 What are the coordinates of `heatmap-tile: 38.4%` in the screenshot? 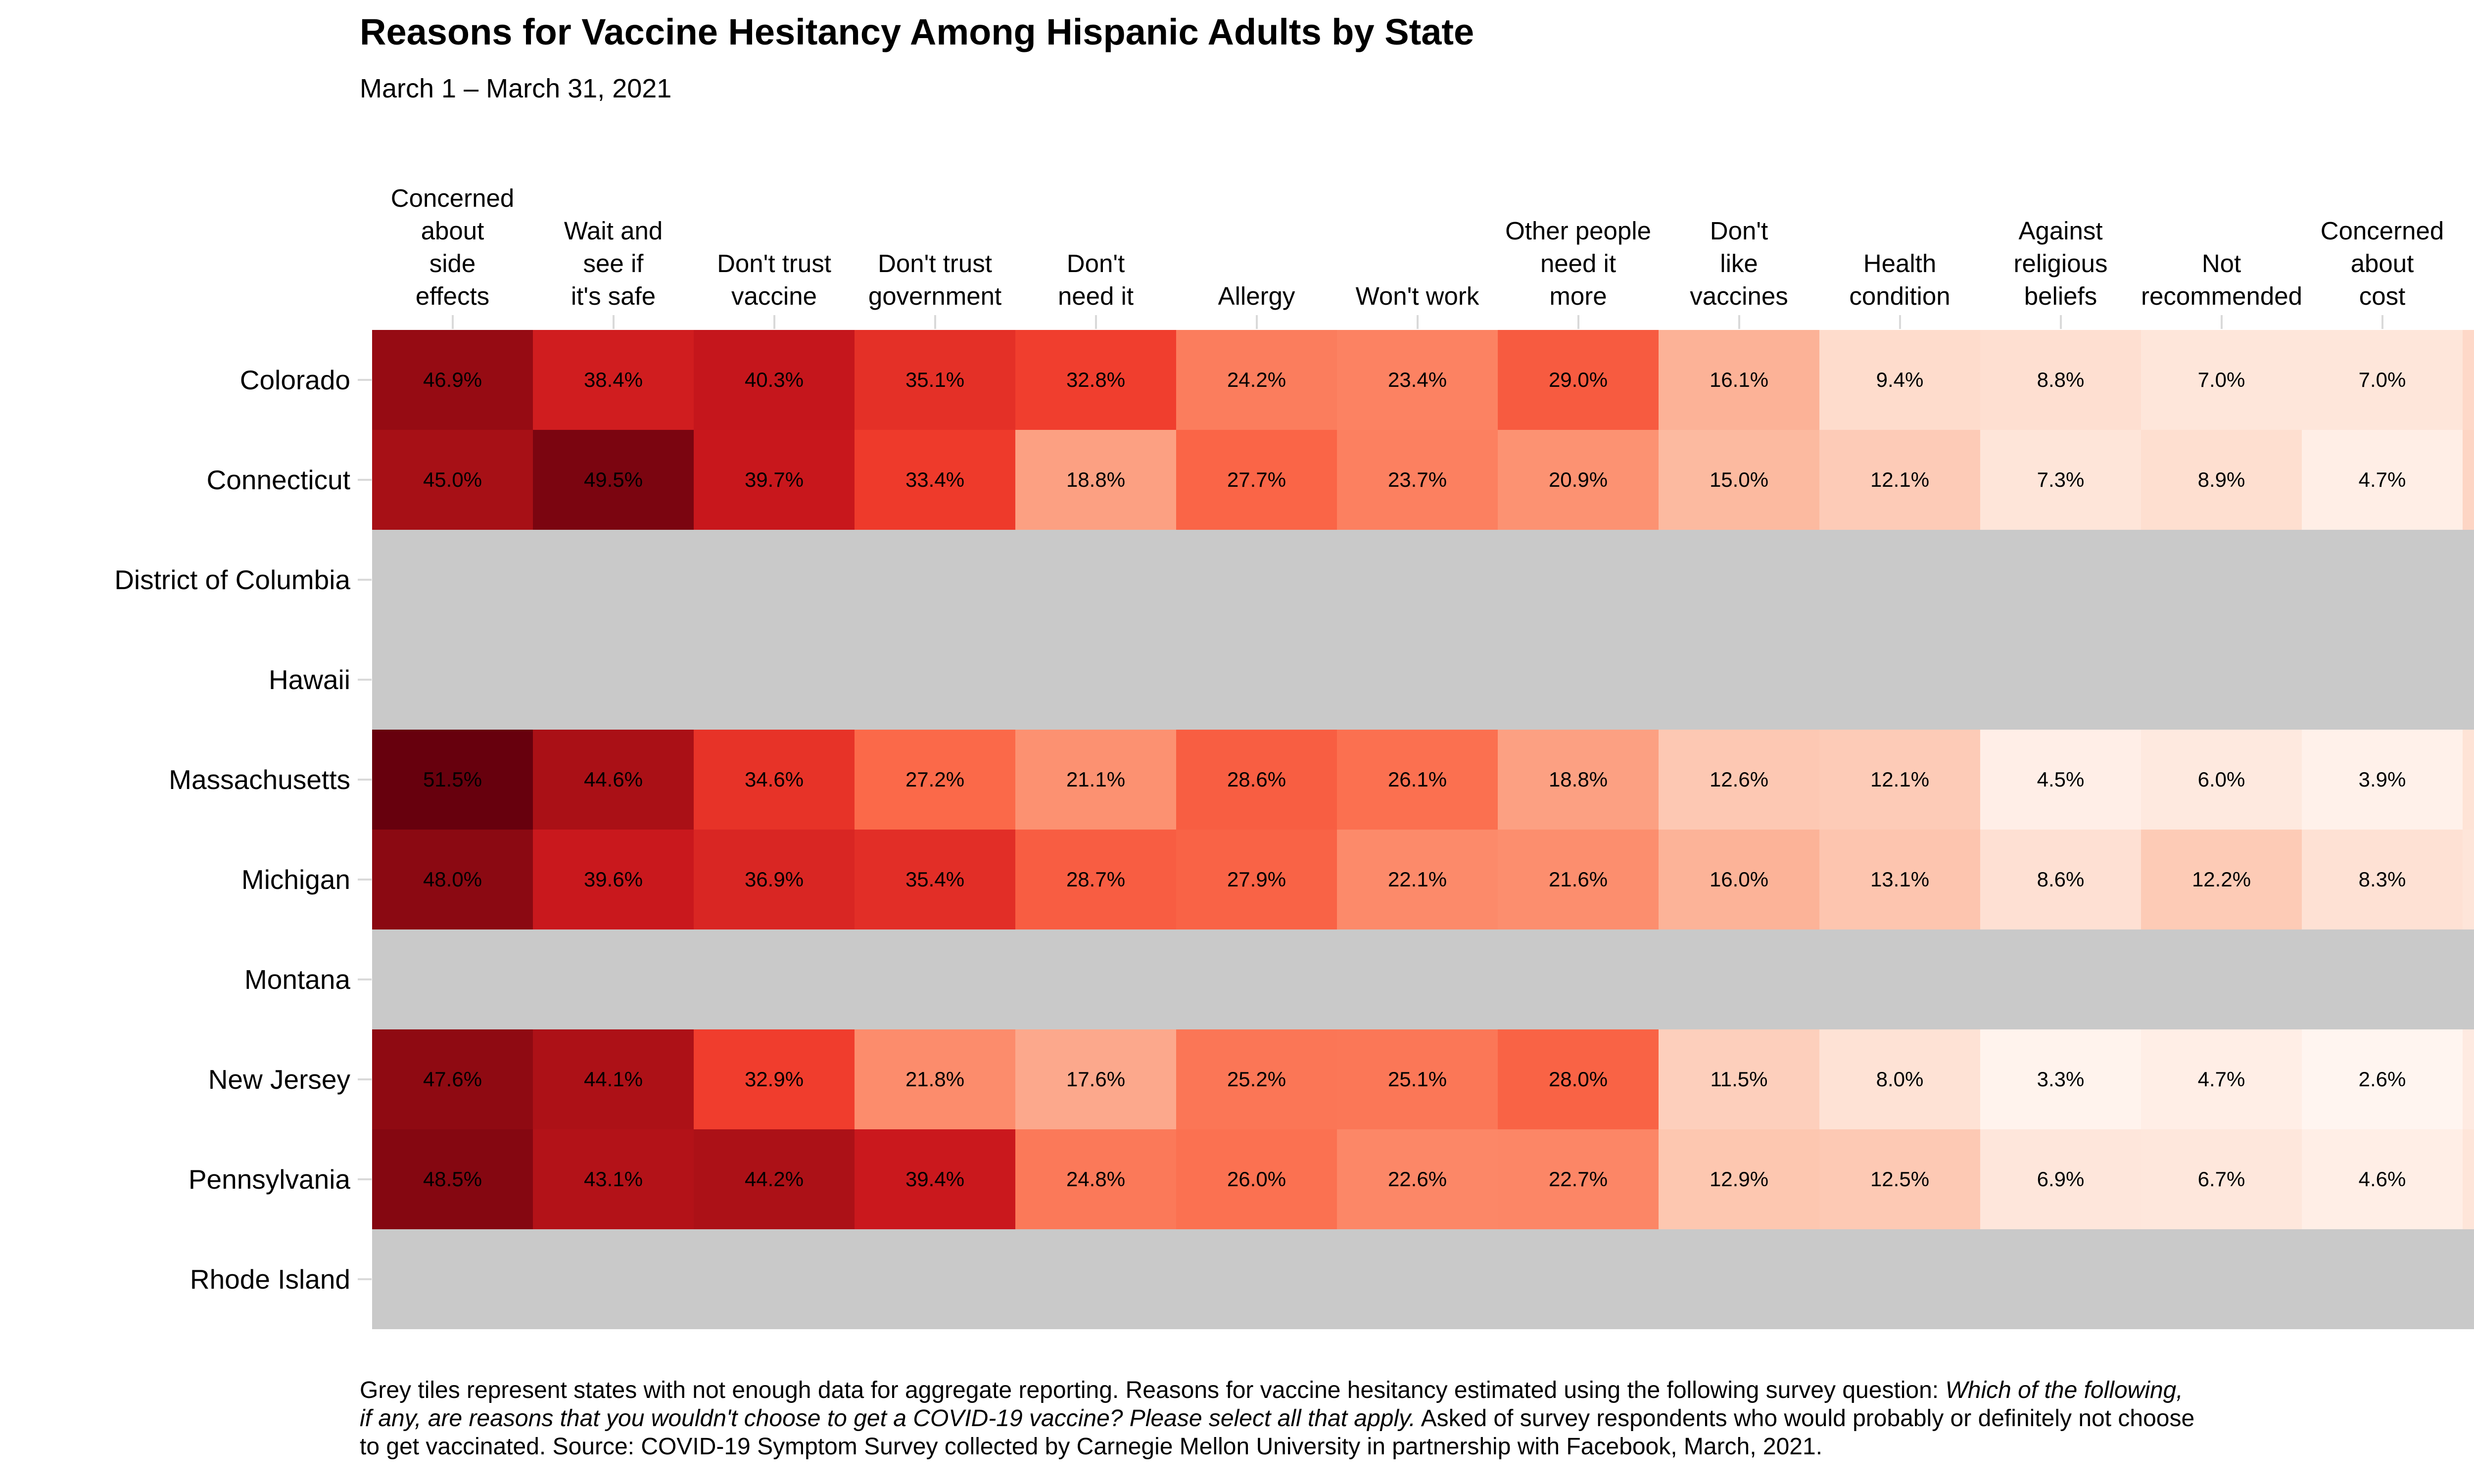 It's located at (614, 380).